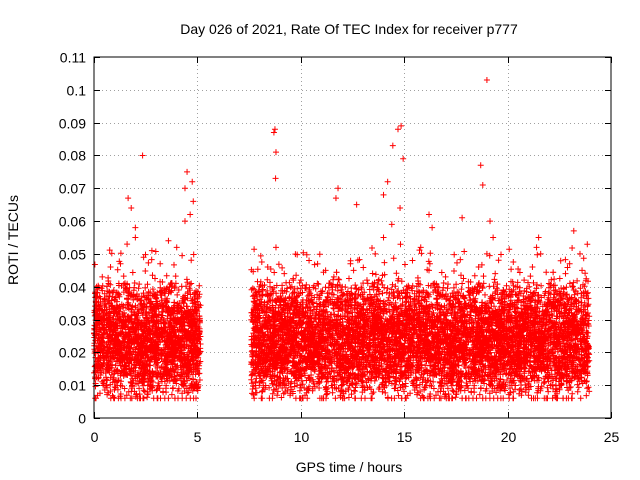  Describe the element at coordinates (72, 353) in the screenshot. I see `y-tick-label: 0.02` at that location.